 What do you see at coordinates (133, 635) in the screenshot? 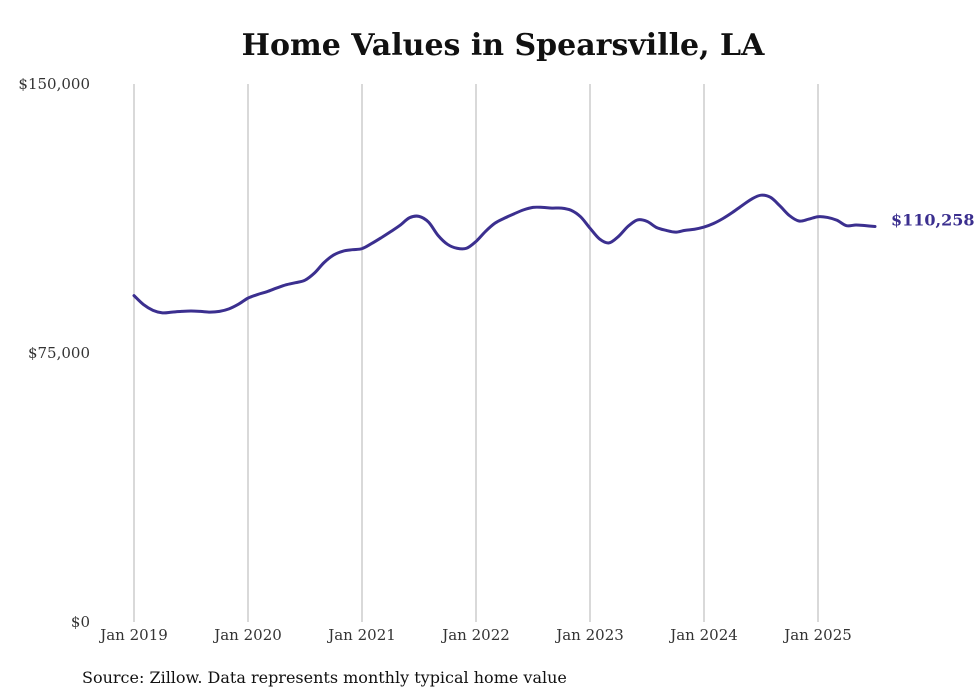
I see `x-tick-label: Jan 2019` at bounding box center [133, 635].